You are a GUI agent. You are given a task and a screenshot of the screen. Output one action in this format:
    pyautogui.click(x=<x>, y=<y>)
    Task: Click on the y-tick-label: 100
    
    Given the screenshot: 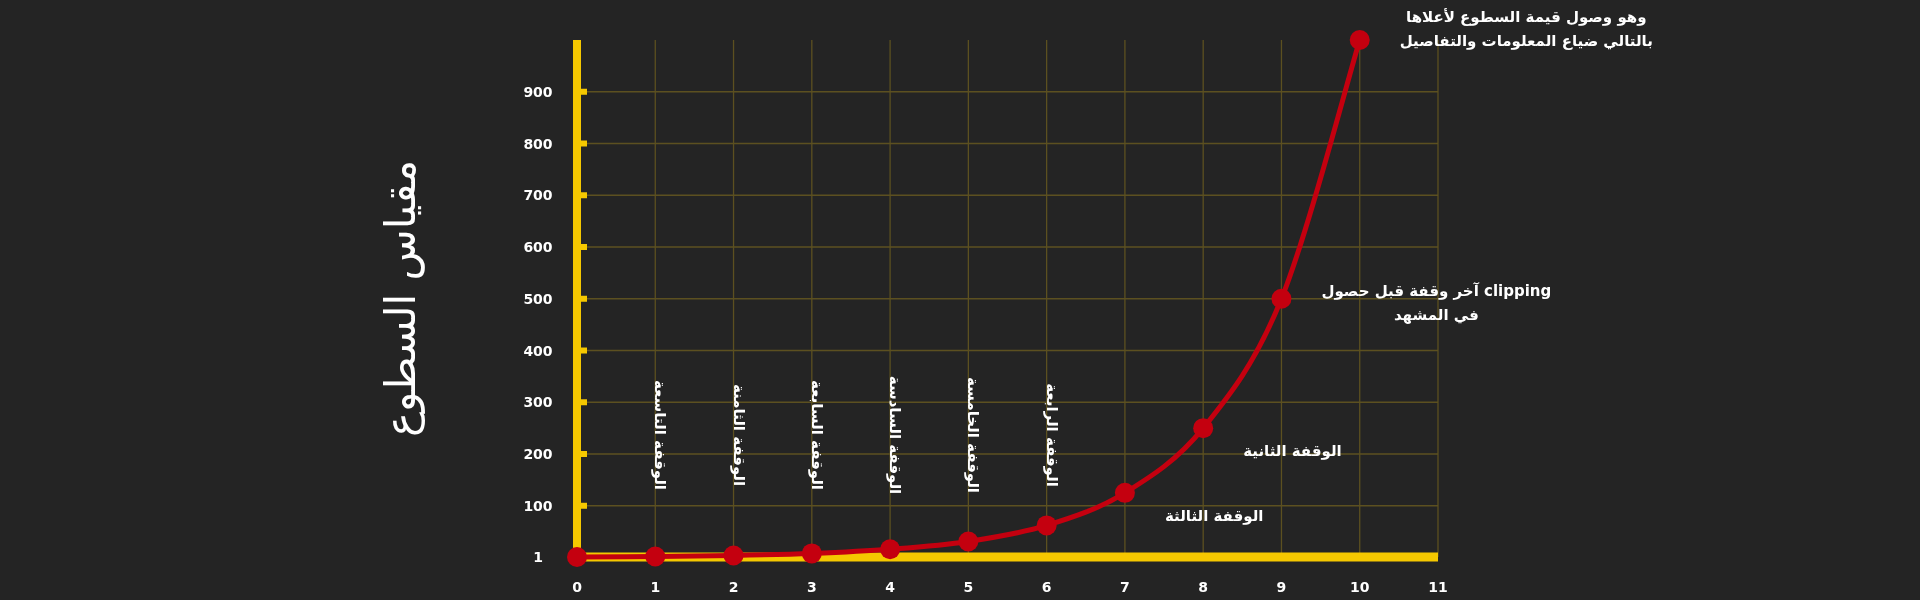 What is the action you would take?
    pyautogui.click(x=538, y=505)
    